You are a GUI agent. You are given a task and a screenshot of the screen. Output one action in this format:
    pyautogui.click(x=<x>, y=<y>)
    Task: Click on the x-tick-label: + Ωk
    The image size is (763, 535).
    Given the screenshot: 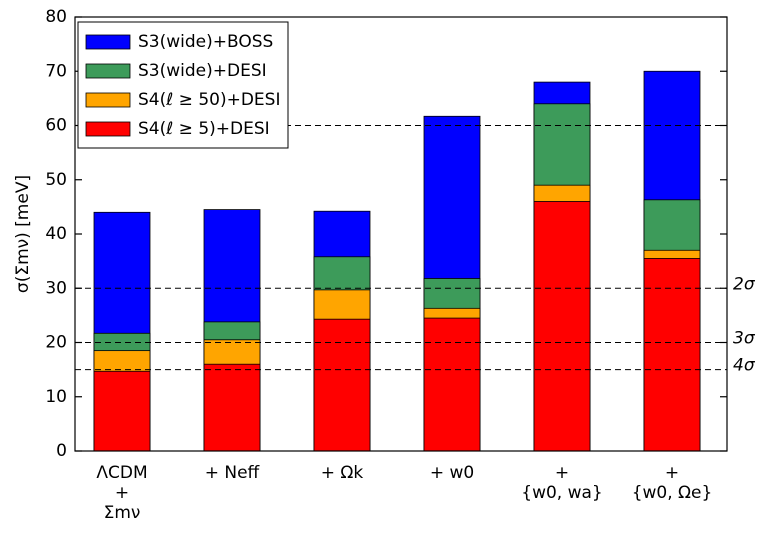 What is the action you would take?
    pyautogui.click(x=342, y=473)
    